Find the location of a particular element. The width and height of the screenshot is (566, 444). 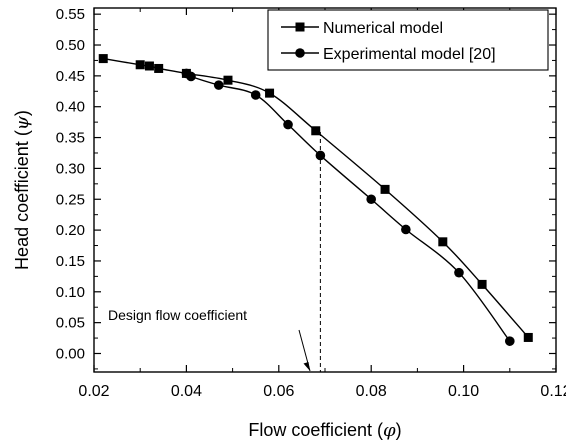

x-tick-label: 0.06 is located at coordinates (278, 391).